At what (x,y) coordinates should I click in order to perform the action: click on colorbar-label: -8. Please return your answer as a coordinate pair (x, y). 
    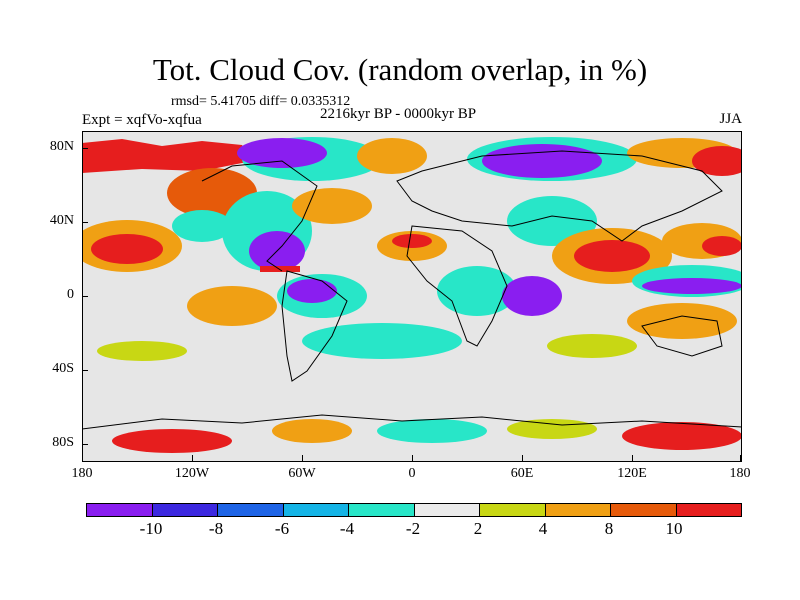
    Looking at the image, I should click on (216, 528).